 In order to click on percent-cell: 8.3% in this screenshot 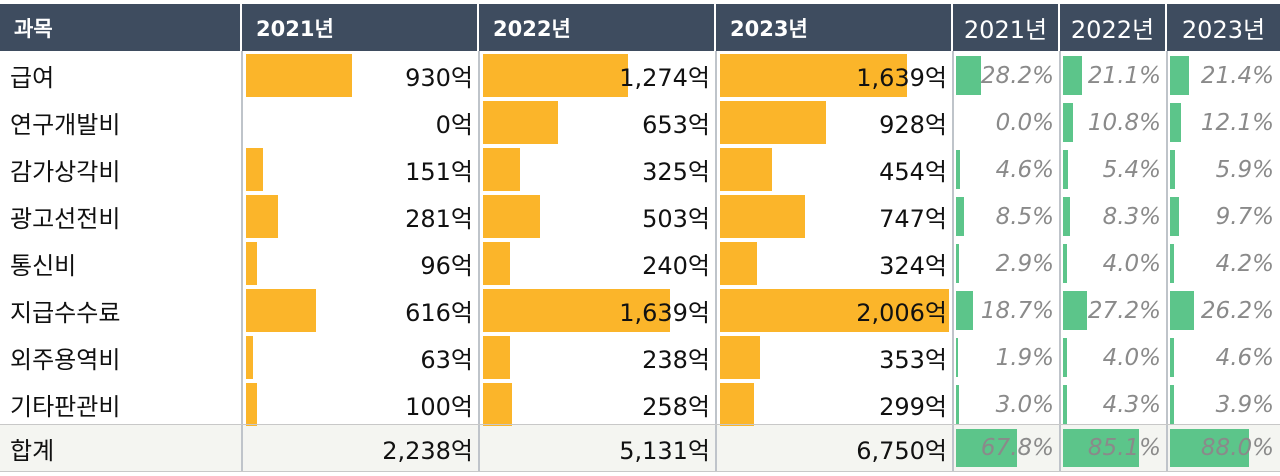, I will do `click(1113, 216)`.